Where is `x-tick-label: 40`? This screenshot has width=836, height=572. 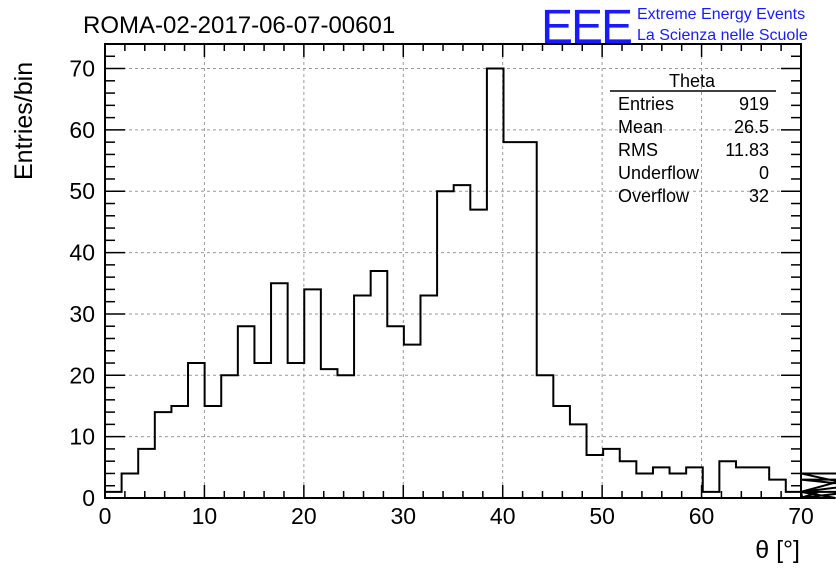
x-tick-label: 40 is located at coordinates (503, 516).